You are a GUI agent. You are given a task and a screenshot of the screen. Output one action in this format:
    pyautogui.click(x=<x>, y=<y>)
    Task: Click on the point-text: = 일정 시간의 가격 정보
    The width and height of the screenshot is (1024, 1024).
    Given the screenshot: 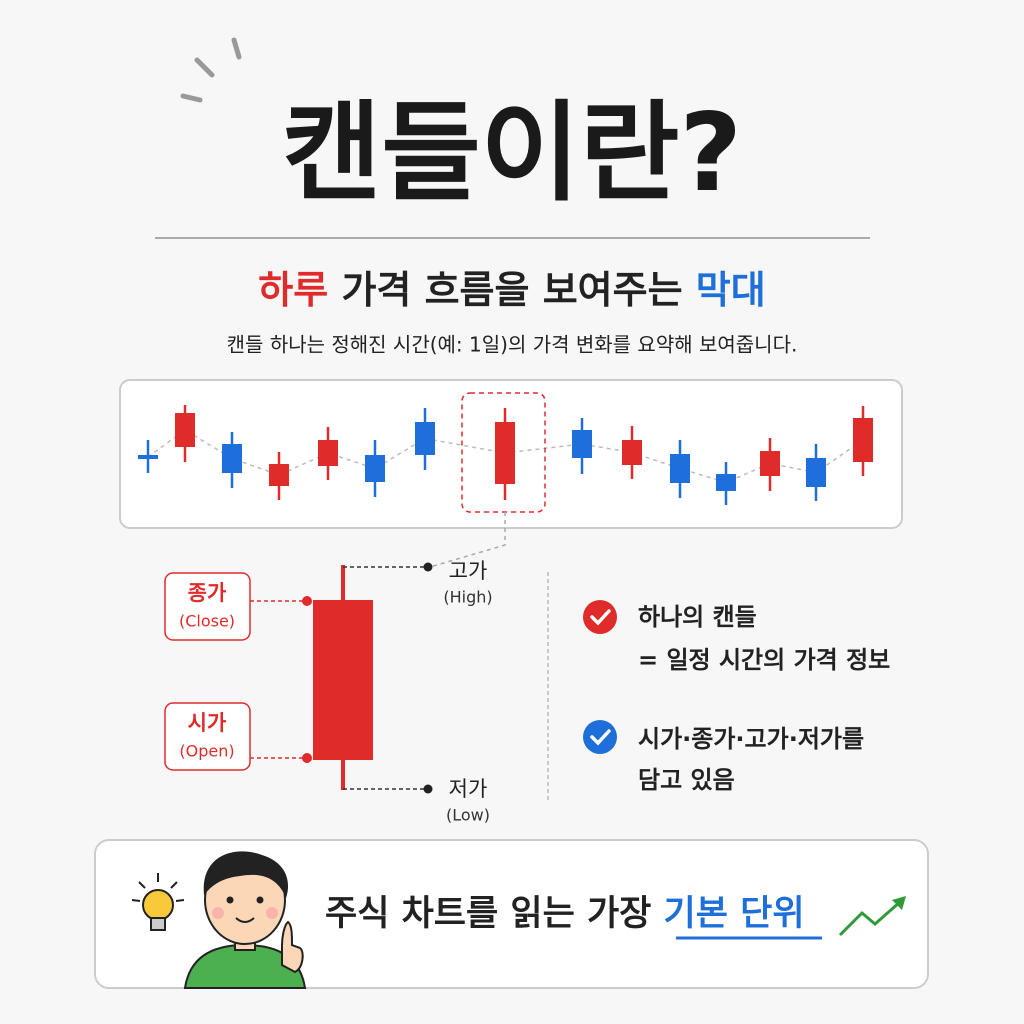 What is the action you would take?
    pyautogui.click(x=764, y=660)
    